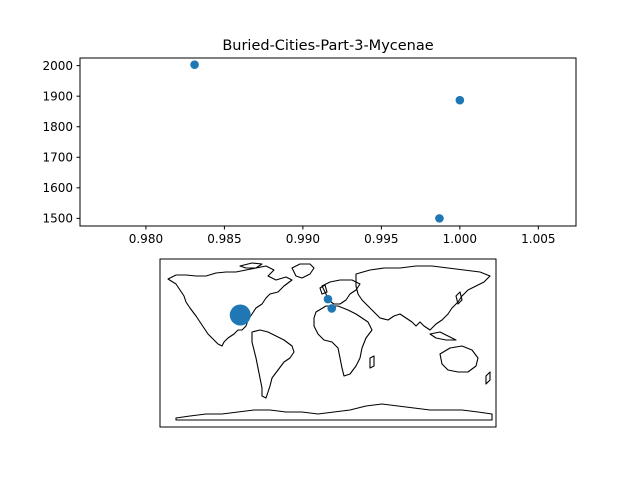 This screenshot has width=640, height=480. What do you see at coordinates (460, 239) in the screenshot?
I see `x-tick-label: 1.000` at bounding box center [460, 239].